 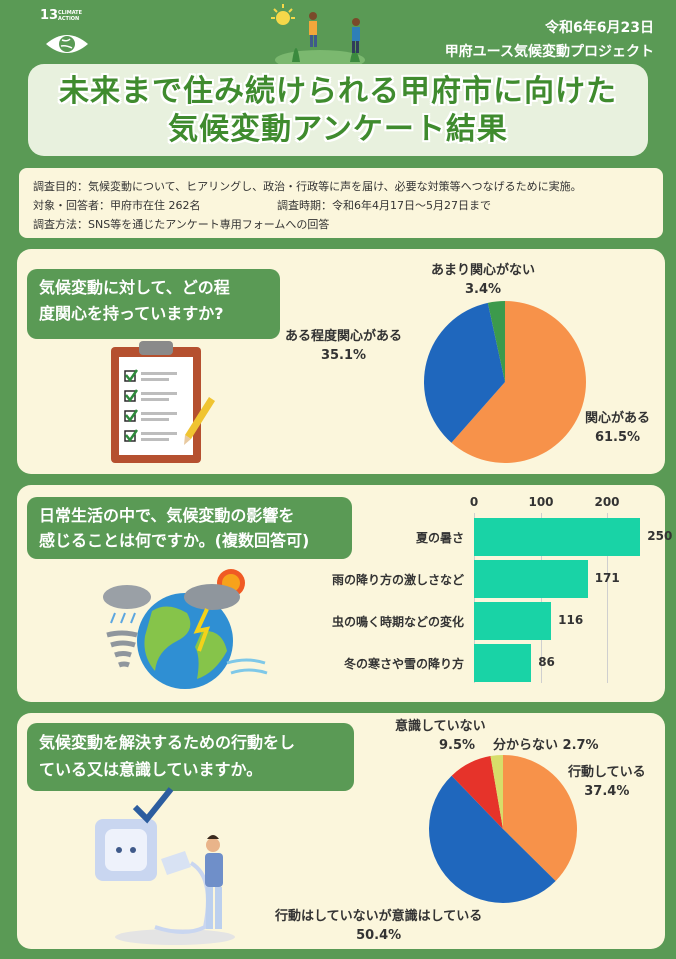 I want to click on q3-label-wakaranai: 分からない 2.7%, so click(x=546, y=745).